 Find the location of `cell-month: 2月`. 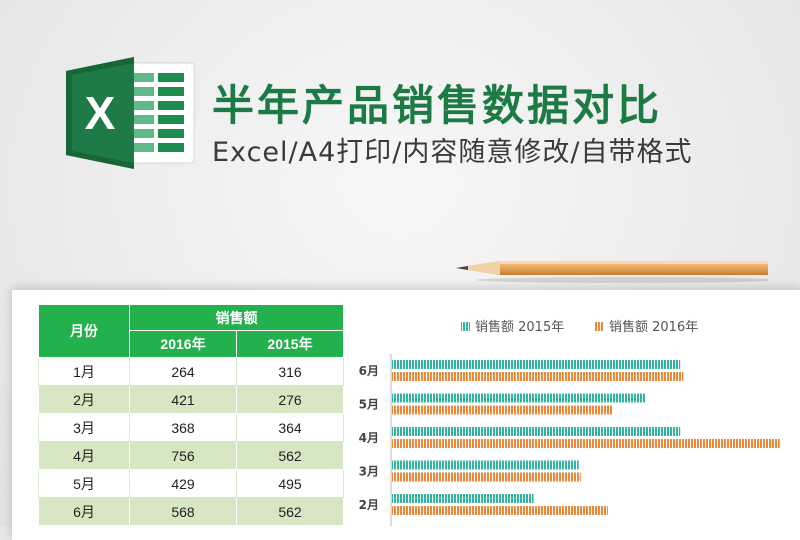

cell-month: 2月 is located at coordinates (84, 399).